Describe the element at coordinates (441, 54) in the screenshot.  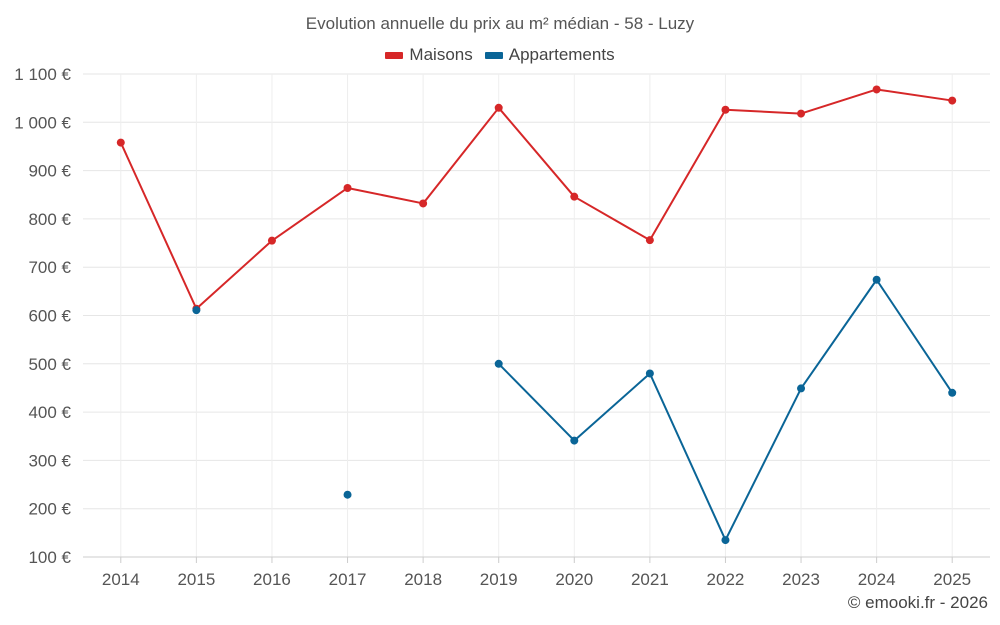
I see `legend-label-maisons: Maisons` at that location.